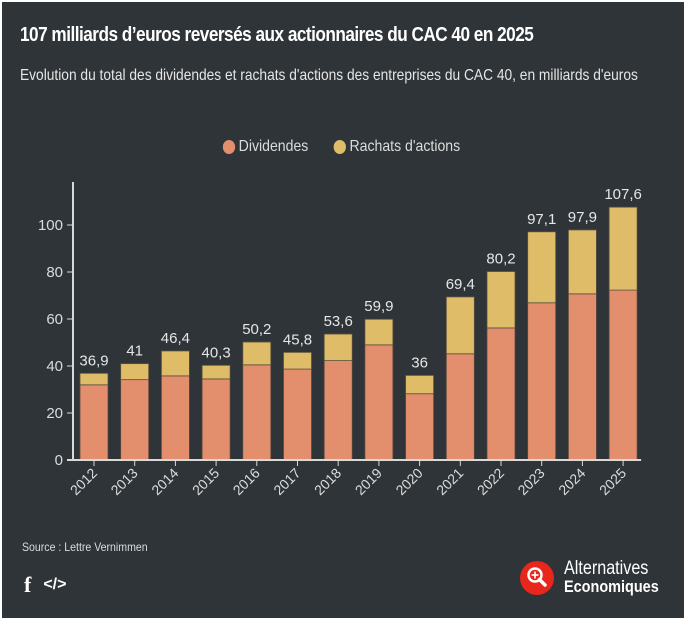  I want to click on source-note: Source : Lettre Vernimmen, so click(85, 547).